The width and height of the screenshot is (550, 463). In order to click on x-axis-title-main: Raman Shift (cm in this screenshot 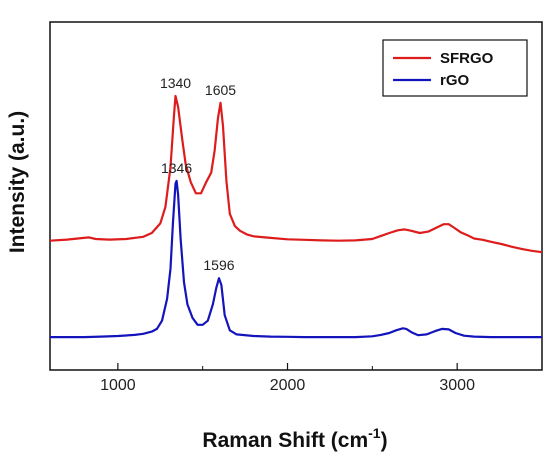, I will do `click(285, 440)`.